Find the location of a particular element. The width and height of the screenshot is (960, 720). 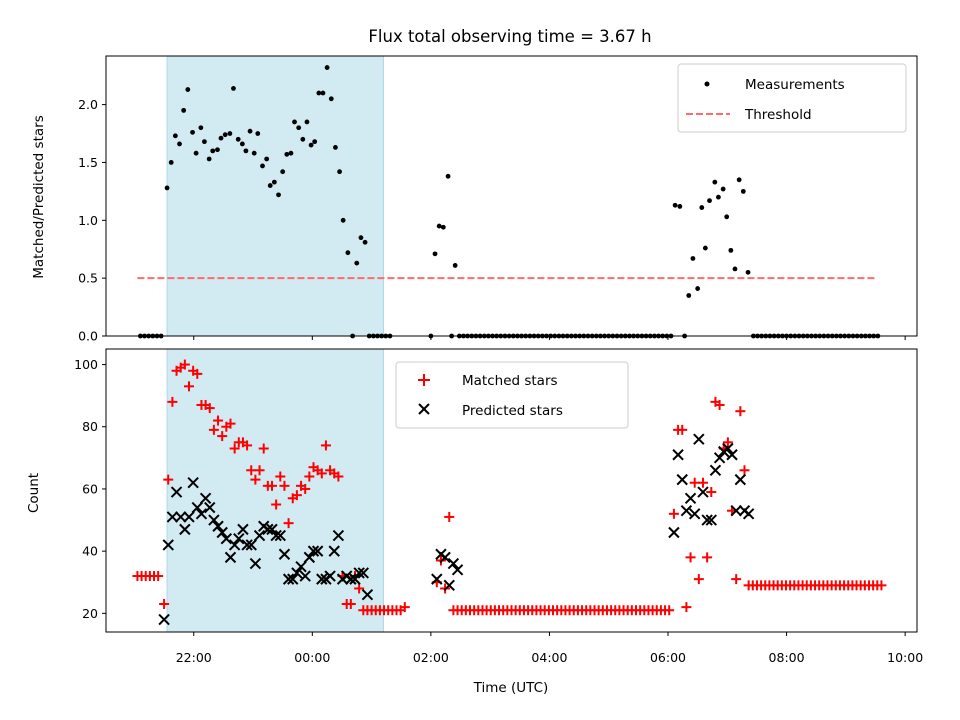

x-axis-label: Time (UTC) is located at coordinates (511, 688).